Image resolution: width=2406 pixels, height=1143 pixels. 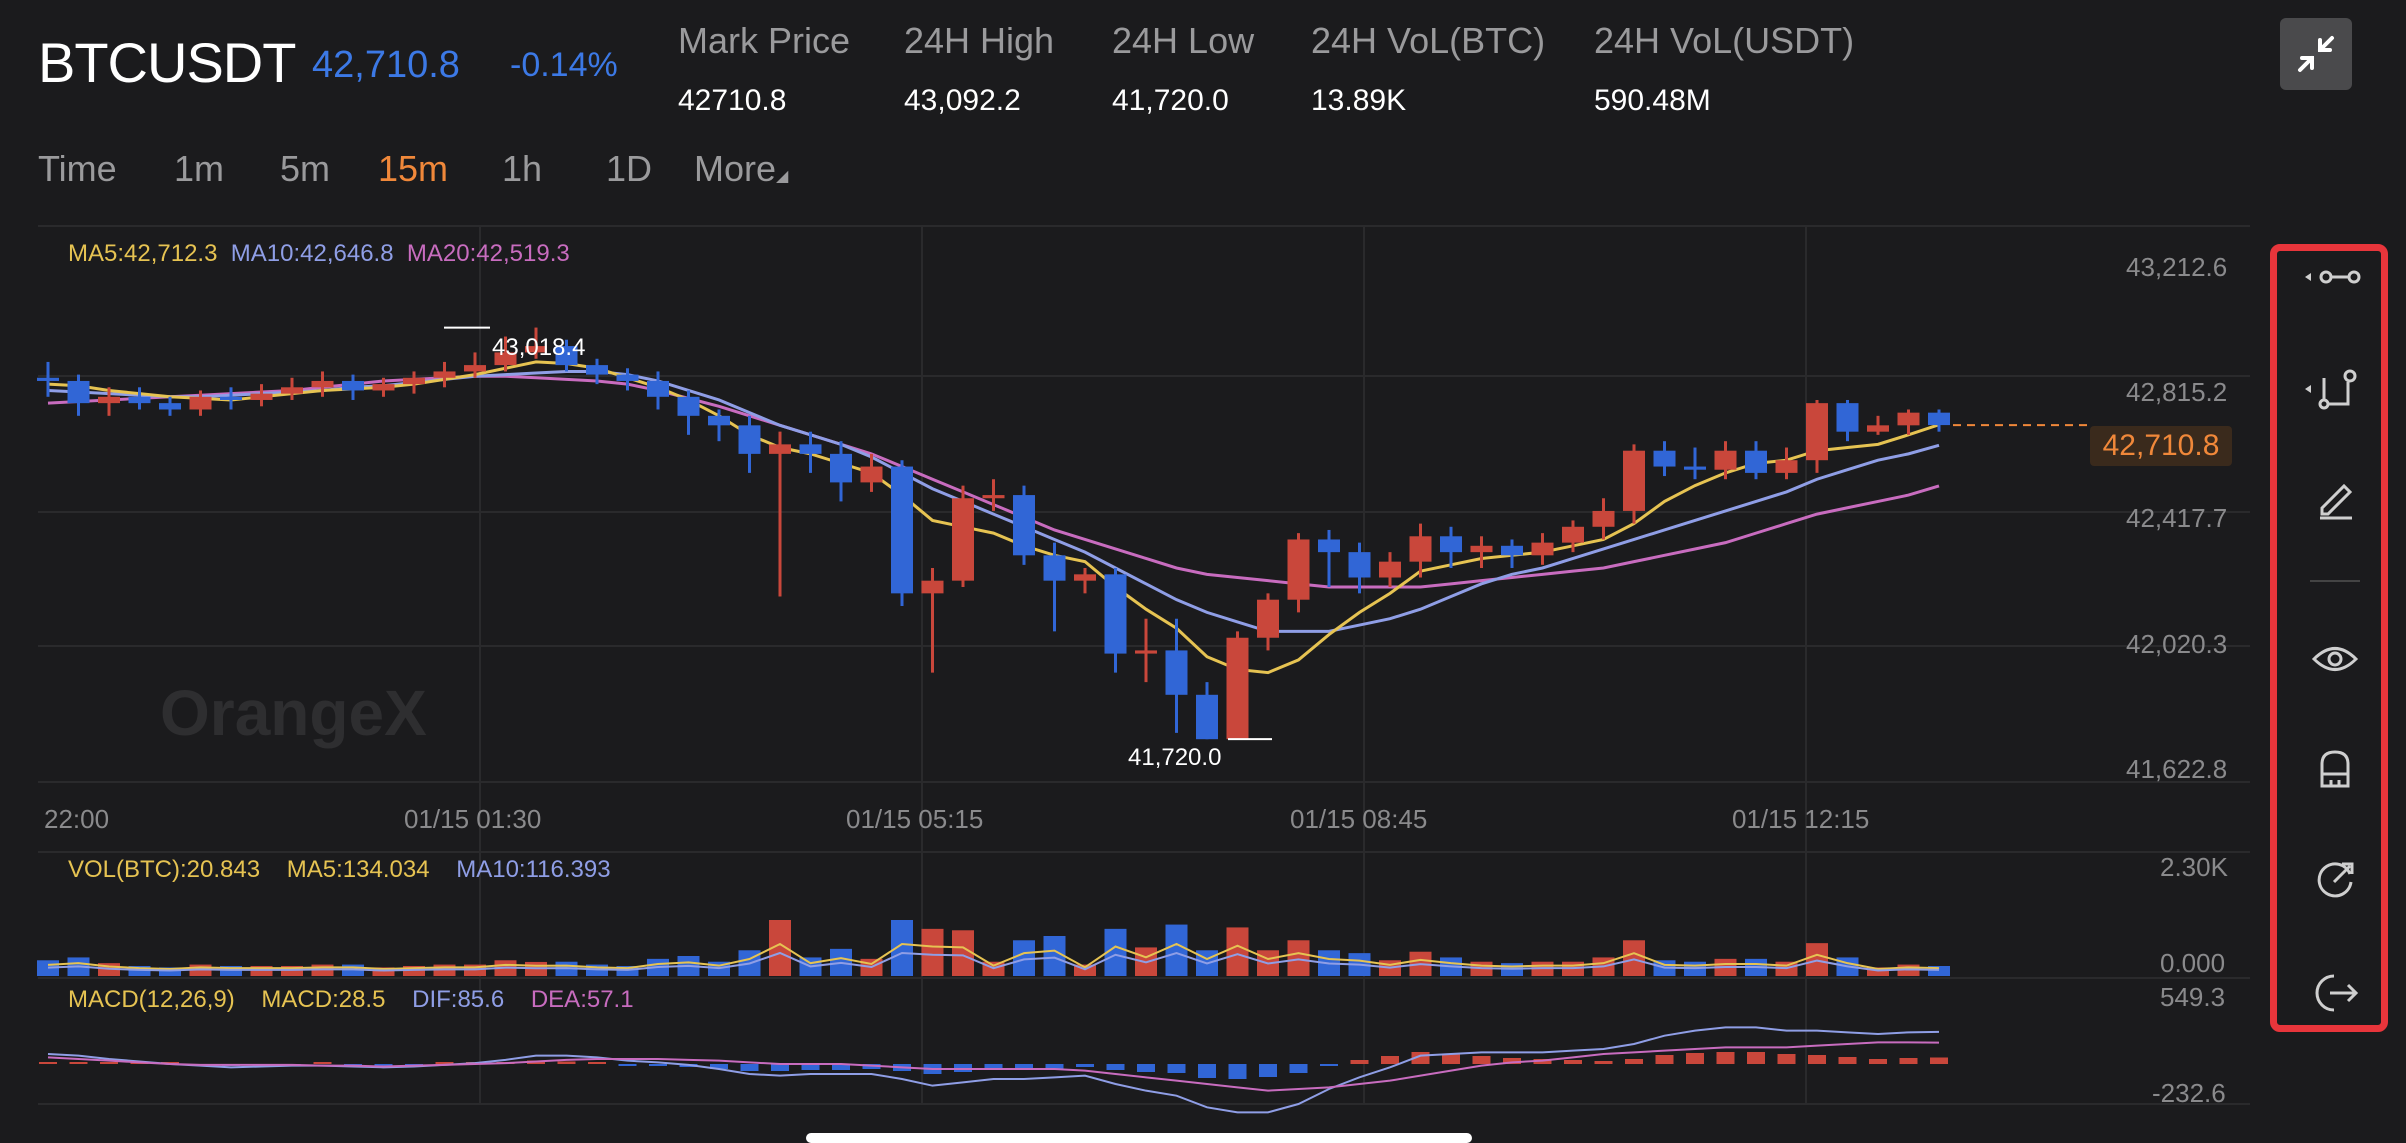 What do you see at coordinates (167, 62) in the screenshot?
I see `symbol-title: BTCUSDT` at bounding box center [167, 62].